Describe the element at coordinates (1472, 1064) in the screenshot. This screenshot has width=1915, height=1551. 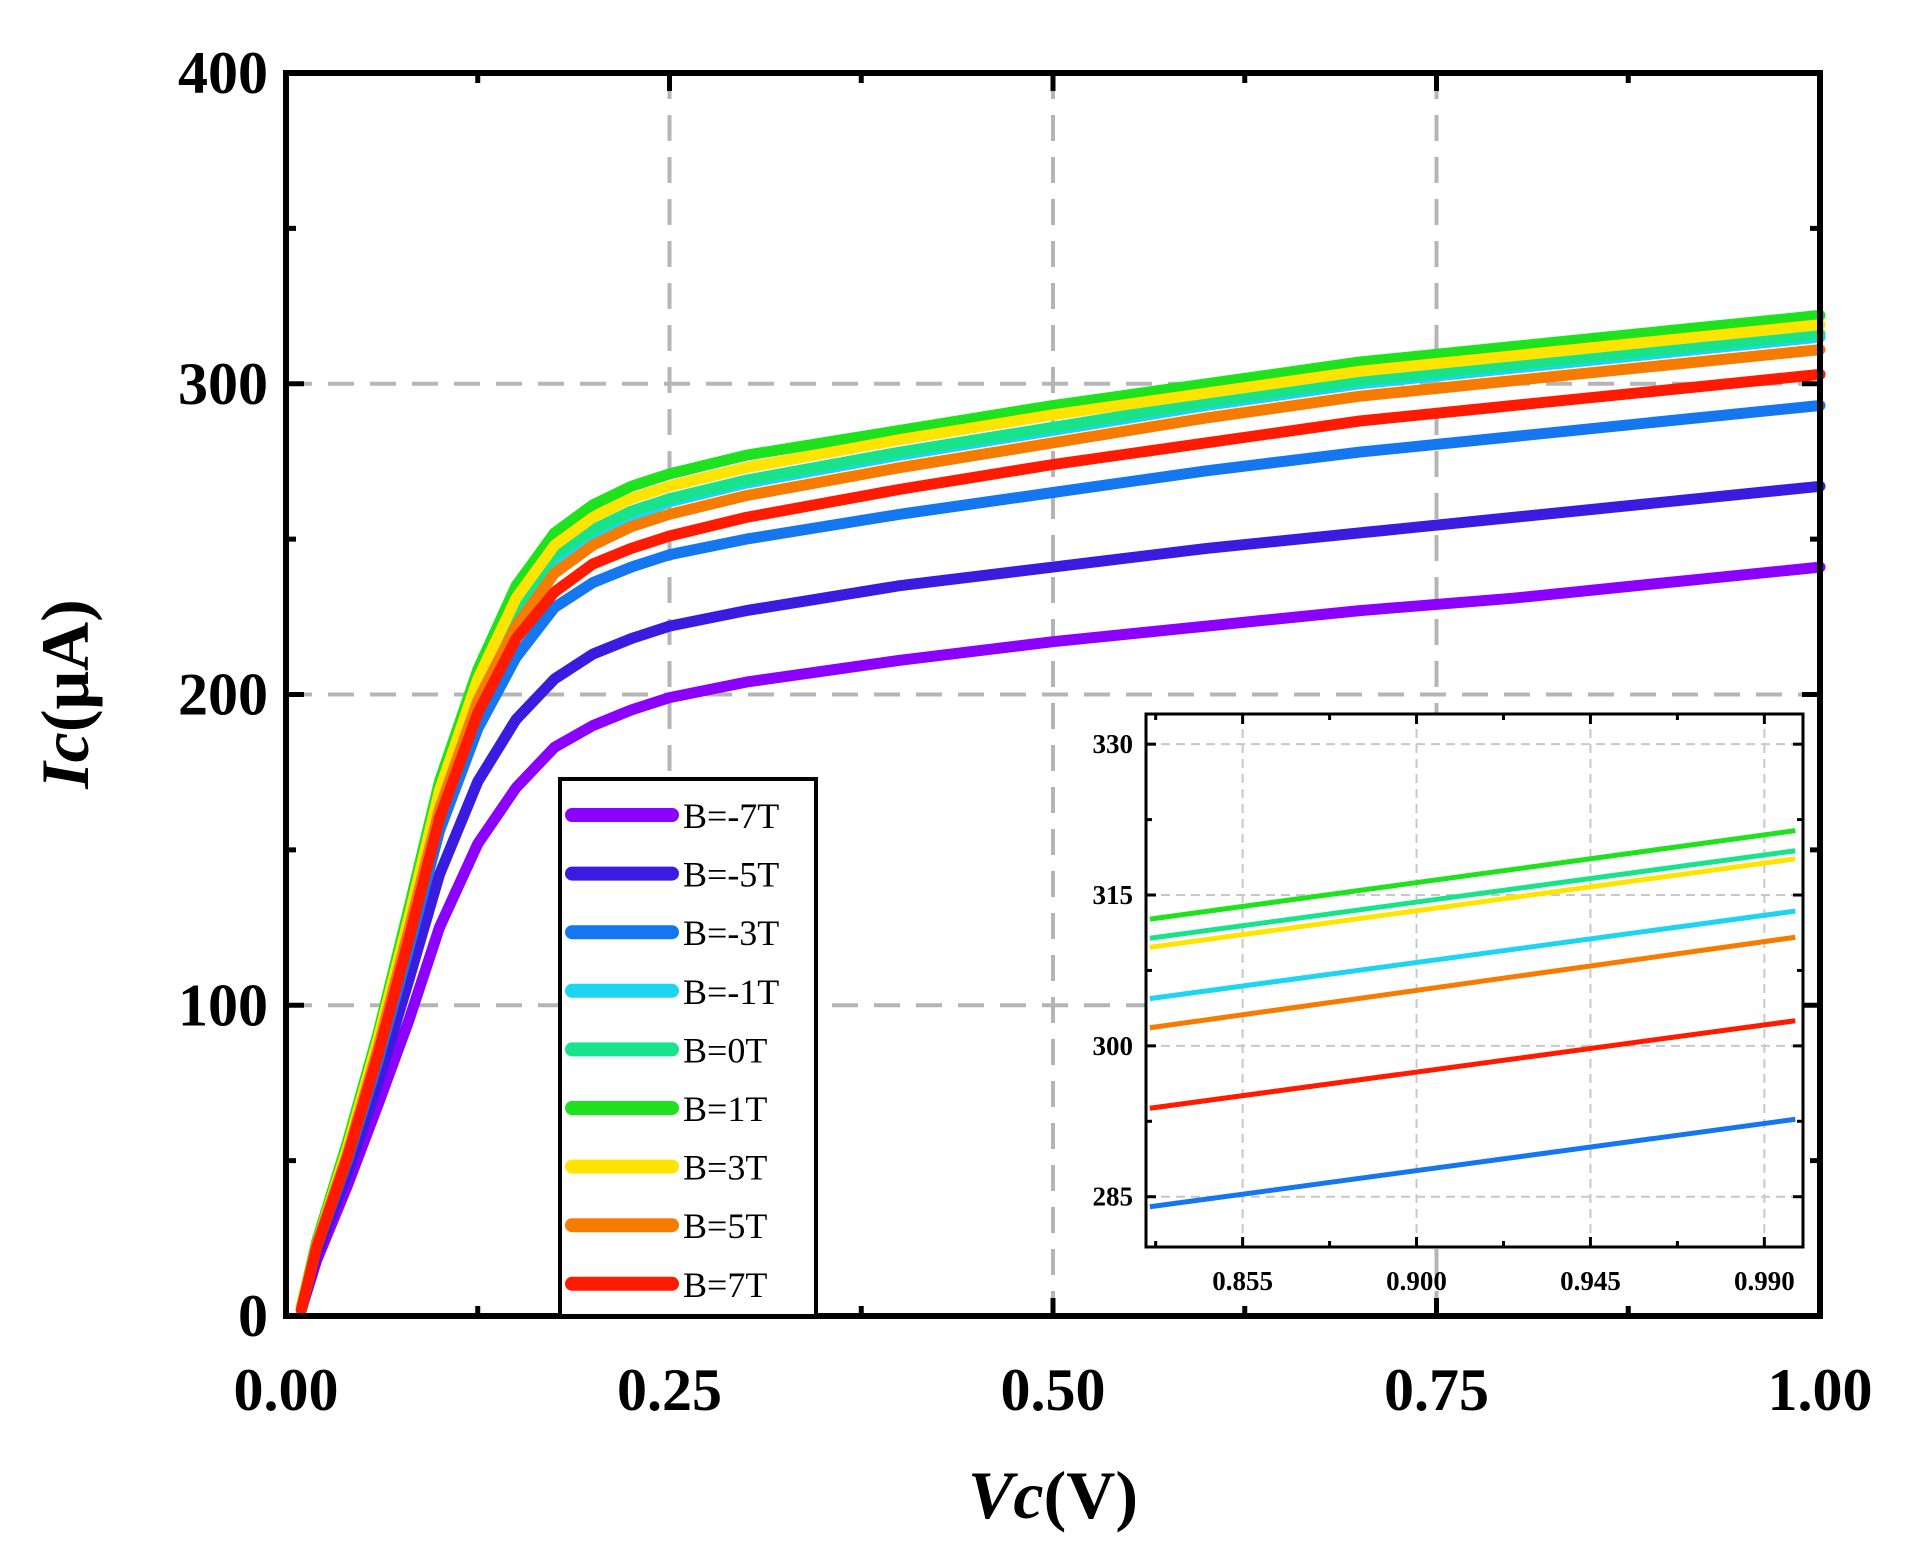
I see `inset-series-line-b7t` at that location.